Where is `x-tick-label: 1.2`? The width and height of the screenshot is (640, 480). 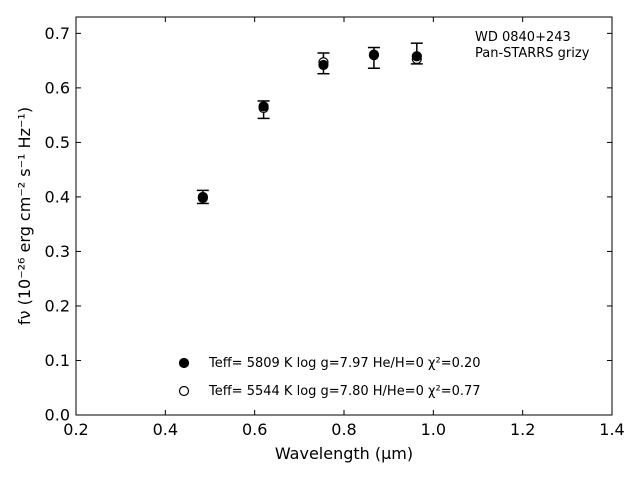 x-tick-label: 1.2 is located at coordinates (522, 429).